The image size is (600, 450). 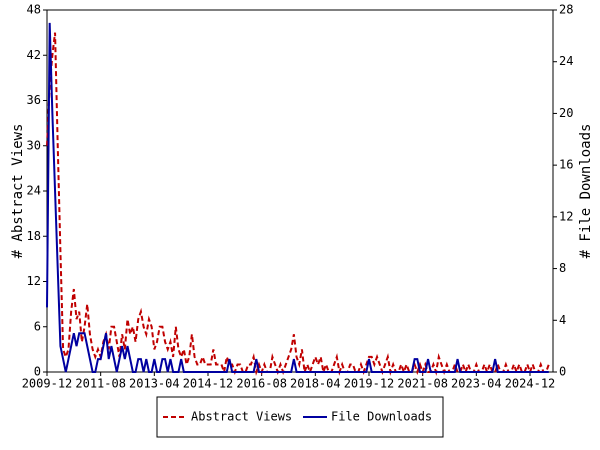 What do you see at coordinates (315, 384) in the screenshot?
I see `x-tick-label: 2018-04` at bounding box center [315, 384].